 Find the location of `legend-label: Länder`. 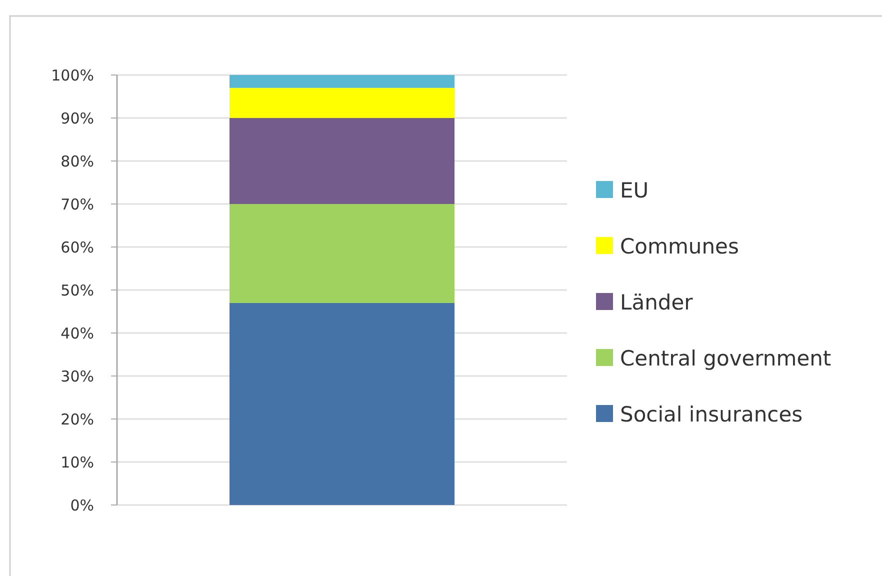

legend-label: Länder is located at coordinates (657, 302).